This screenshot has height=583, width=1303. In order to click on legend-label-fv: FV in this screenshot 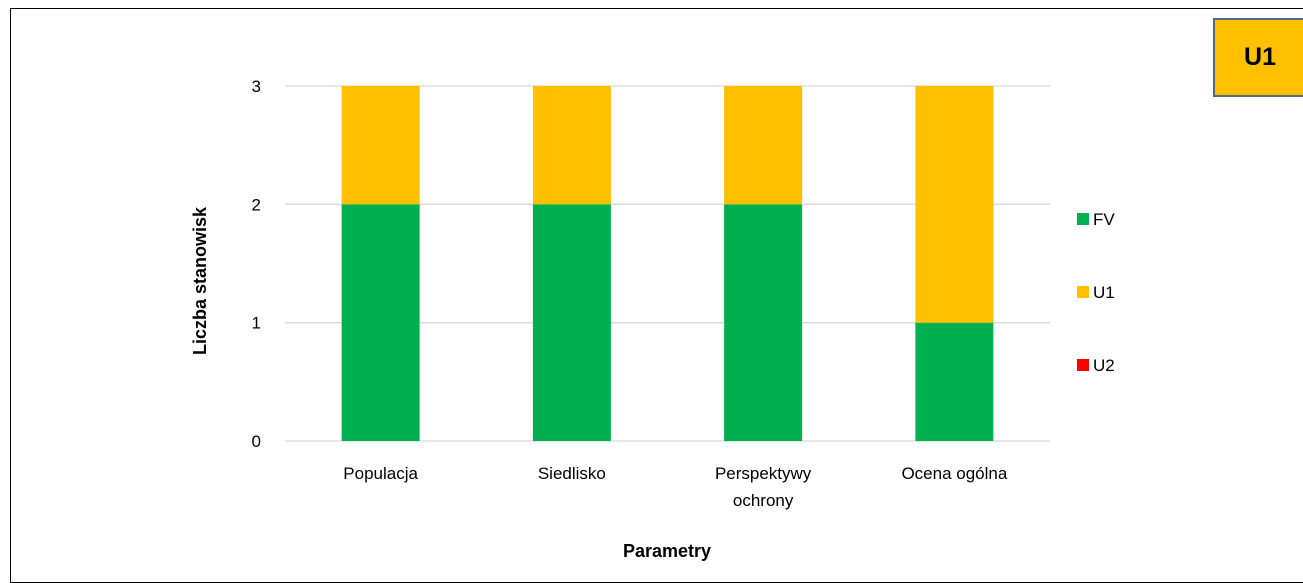, I will do `click(1104, 219)`.